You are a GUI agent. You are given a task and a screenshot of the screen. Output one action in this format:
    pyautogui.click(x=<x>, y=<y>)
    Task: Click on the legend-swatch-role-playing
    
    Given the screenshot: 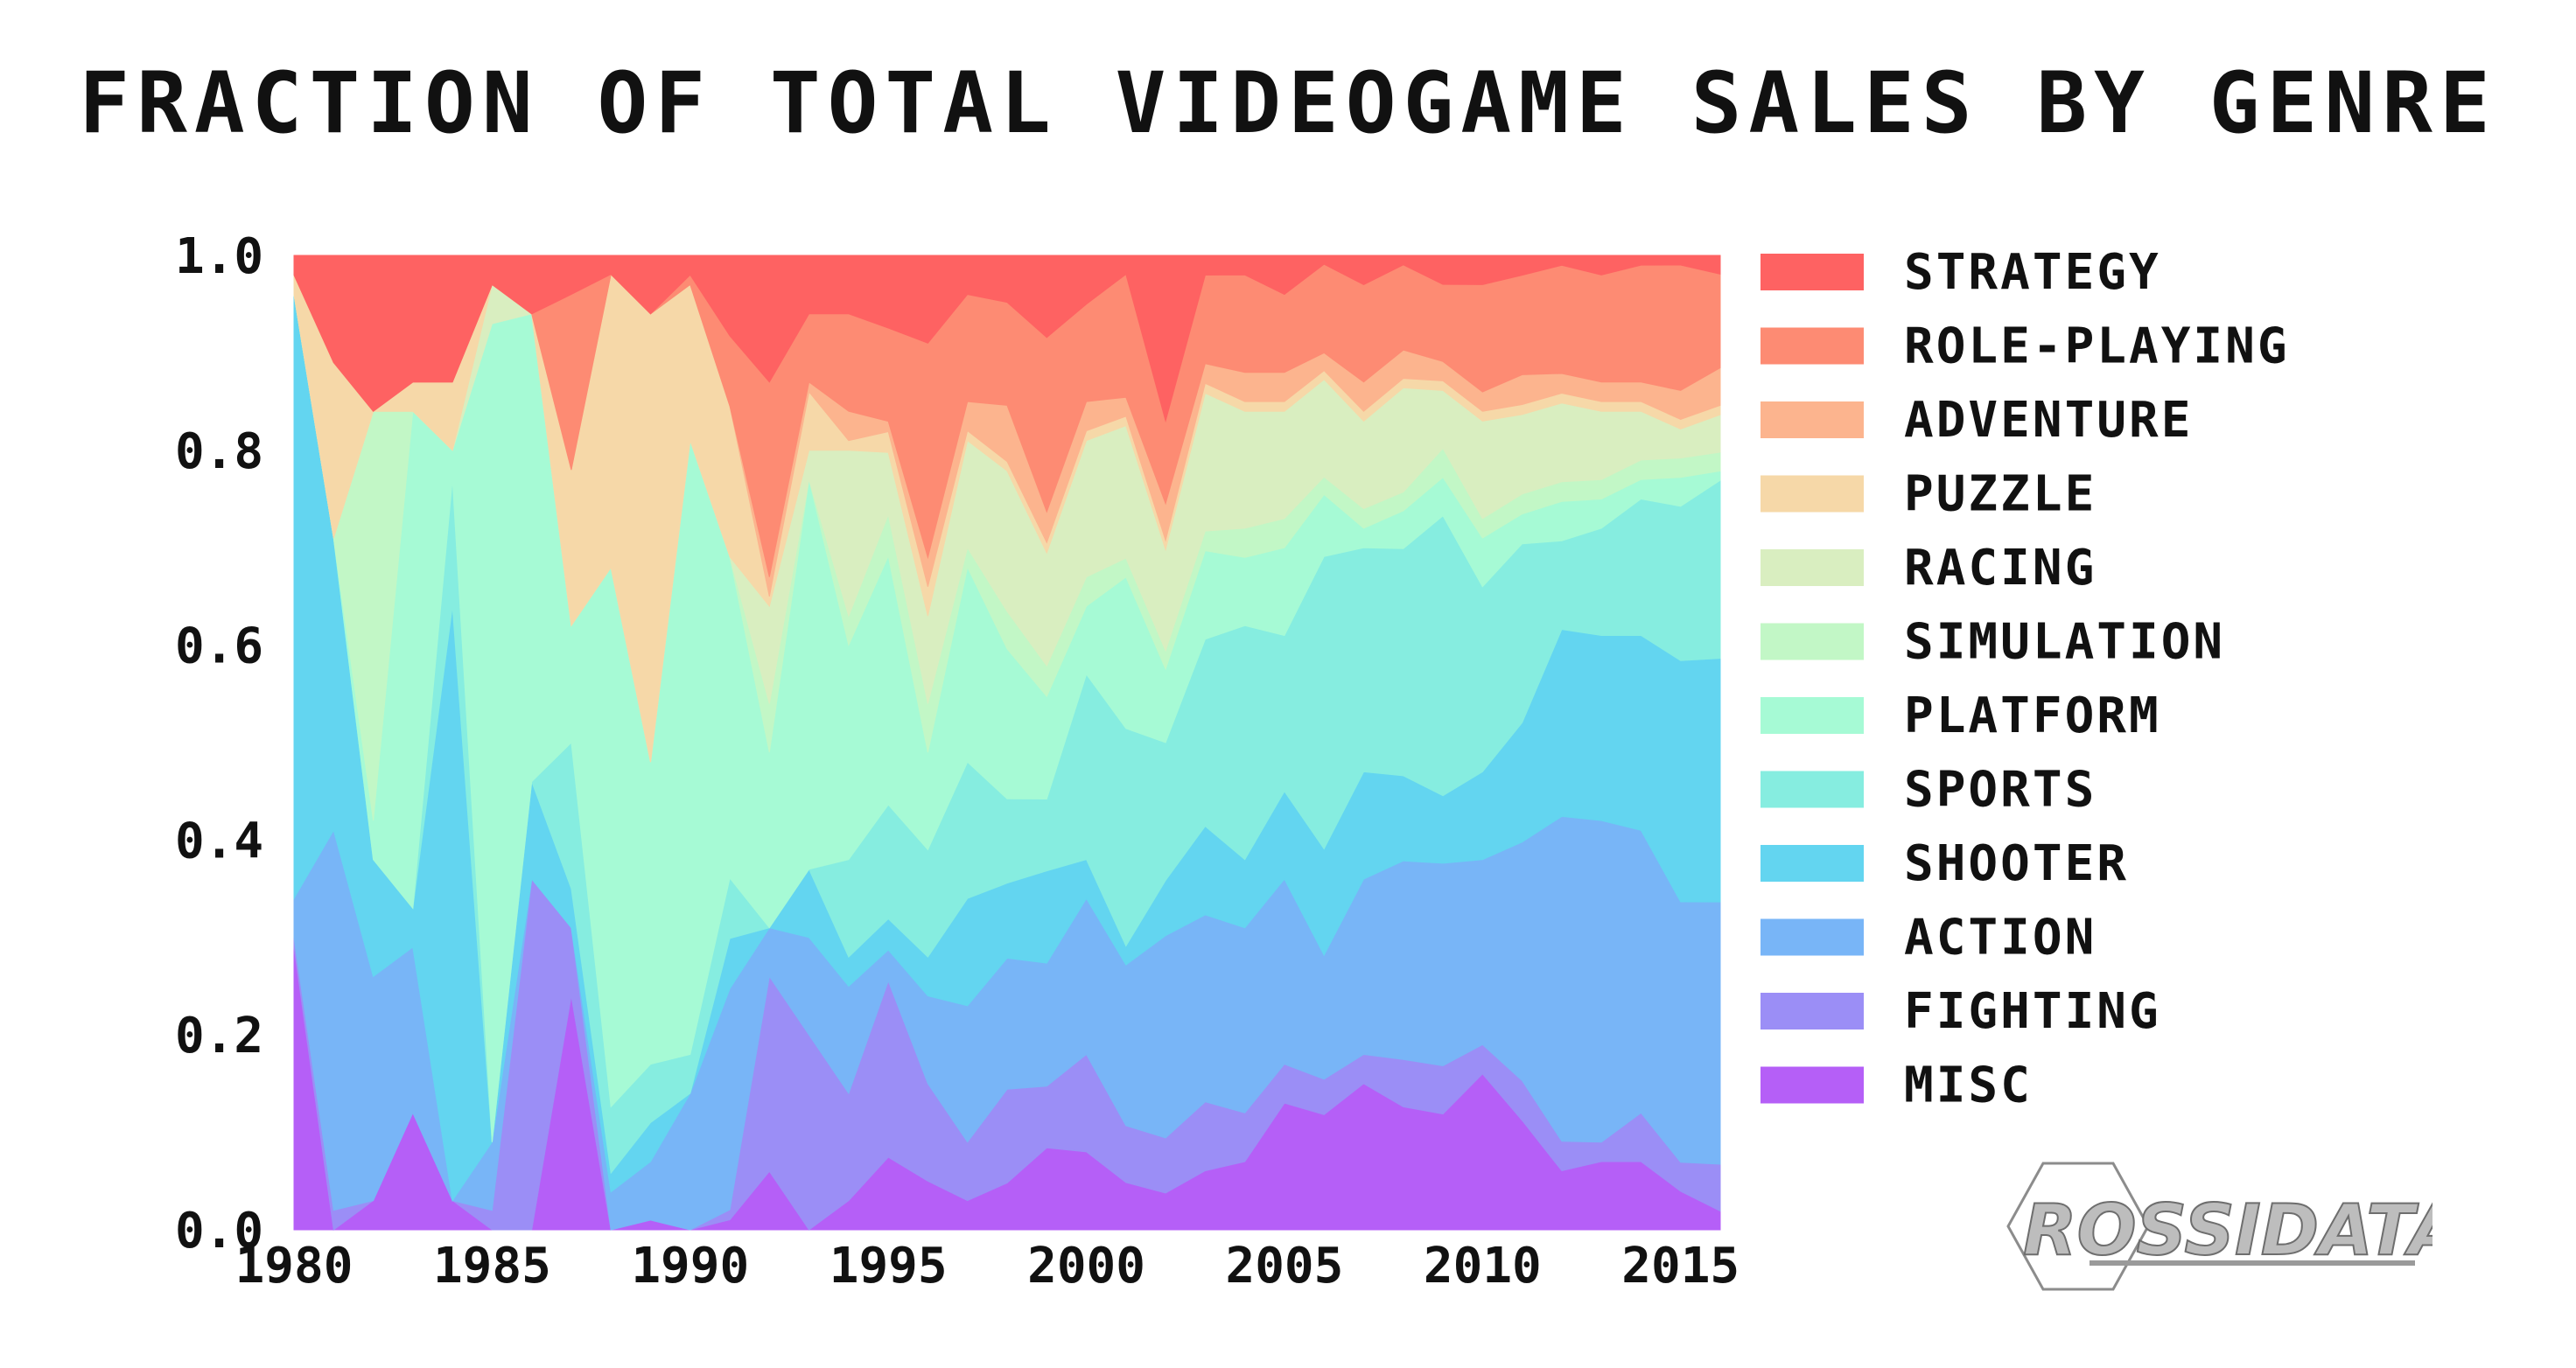 What is the action you would take?
    pyautogui.click(x=1812, y=346)
    